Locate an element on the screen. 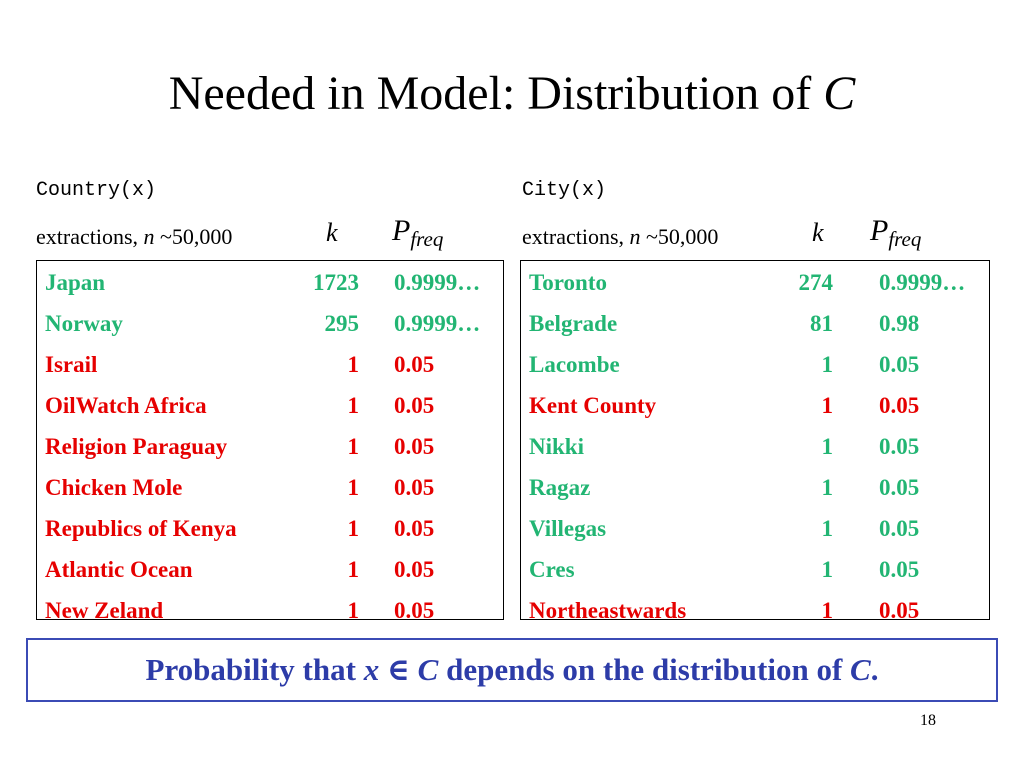 This screenshot has width=1024, height=768. country-table-row: Israil 1 0.05 is located at coordinates (270, 365).